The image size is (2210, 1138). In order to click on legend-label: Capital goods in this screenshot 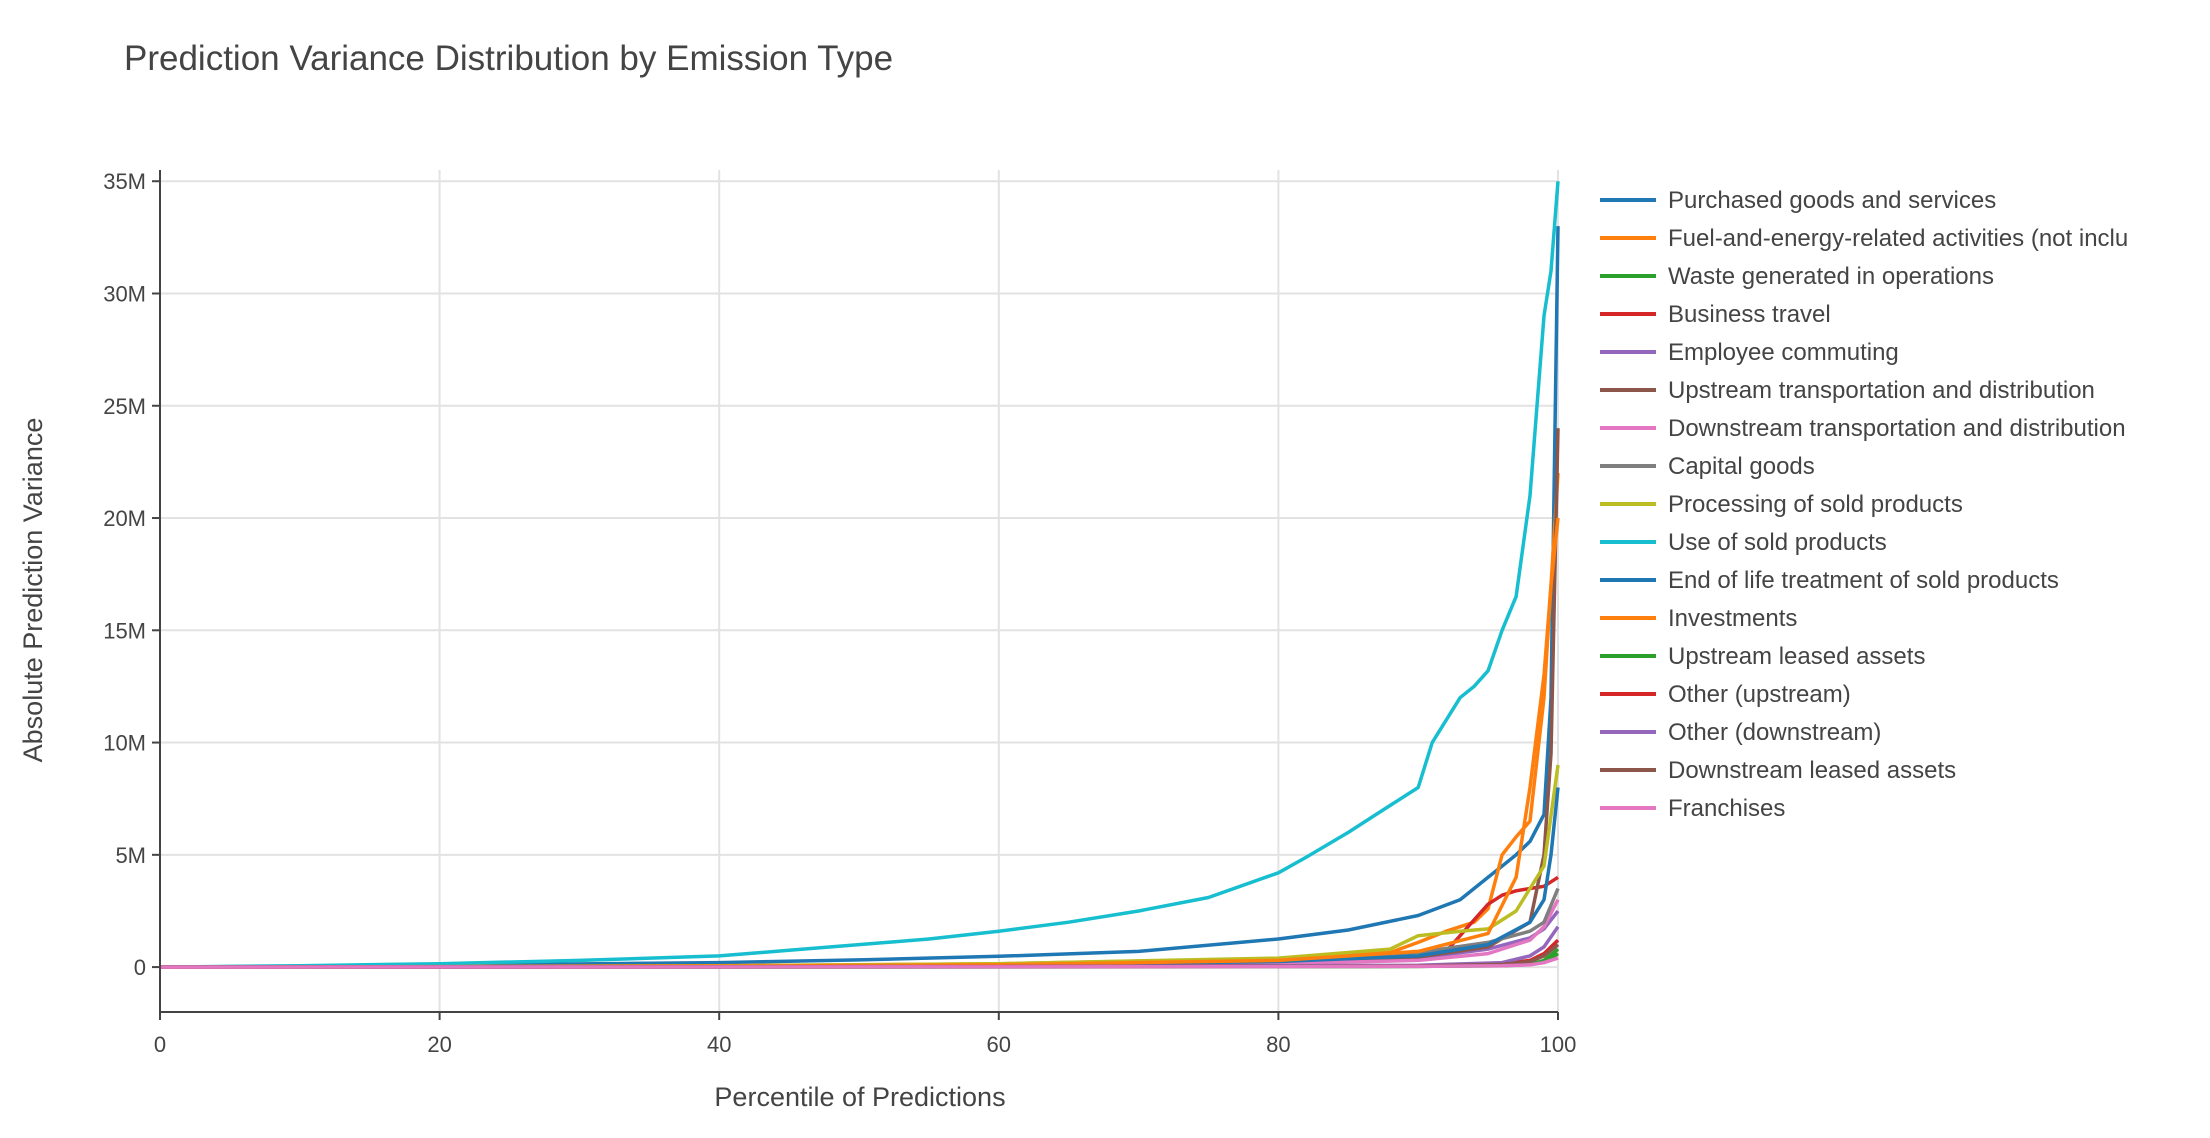, I will do `click(1741, 466)`.